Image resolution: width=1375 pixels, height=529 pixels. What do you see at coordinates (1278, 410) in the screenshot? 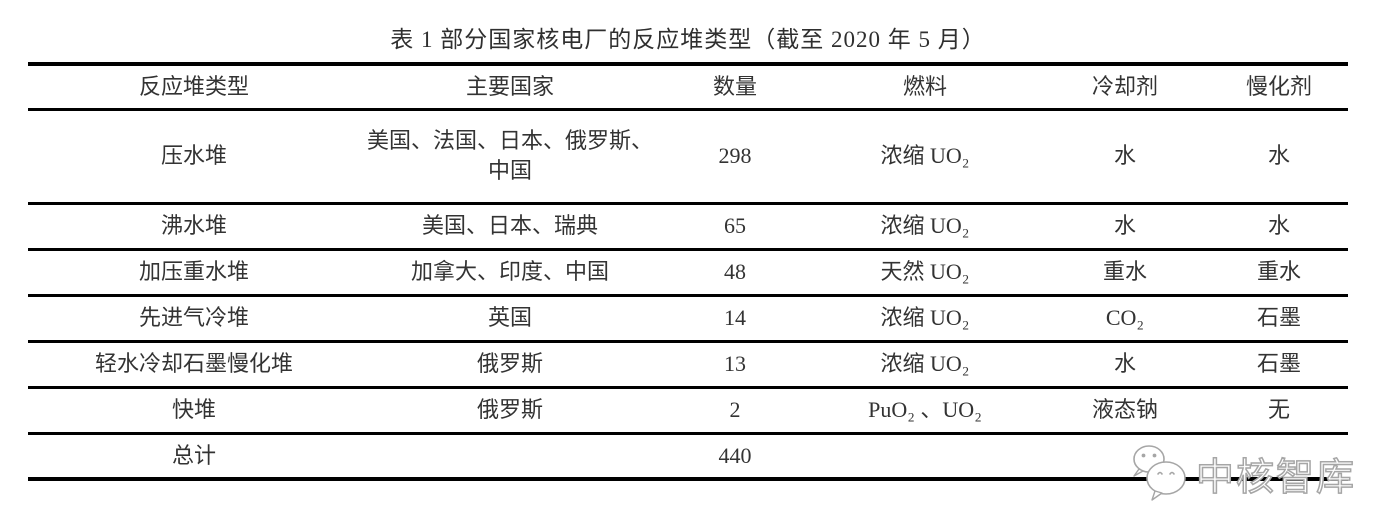
I see `cell-moderator: 无` at bounding box center [1278, 410].